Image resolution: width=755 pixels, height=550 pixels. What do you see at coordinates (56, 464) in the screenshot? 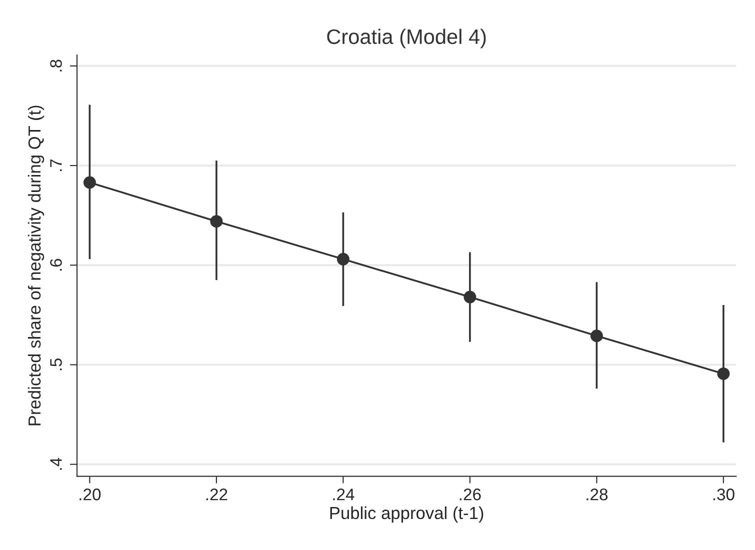
I see `y-tick-label: .4` at bounding box center [56, 464].